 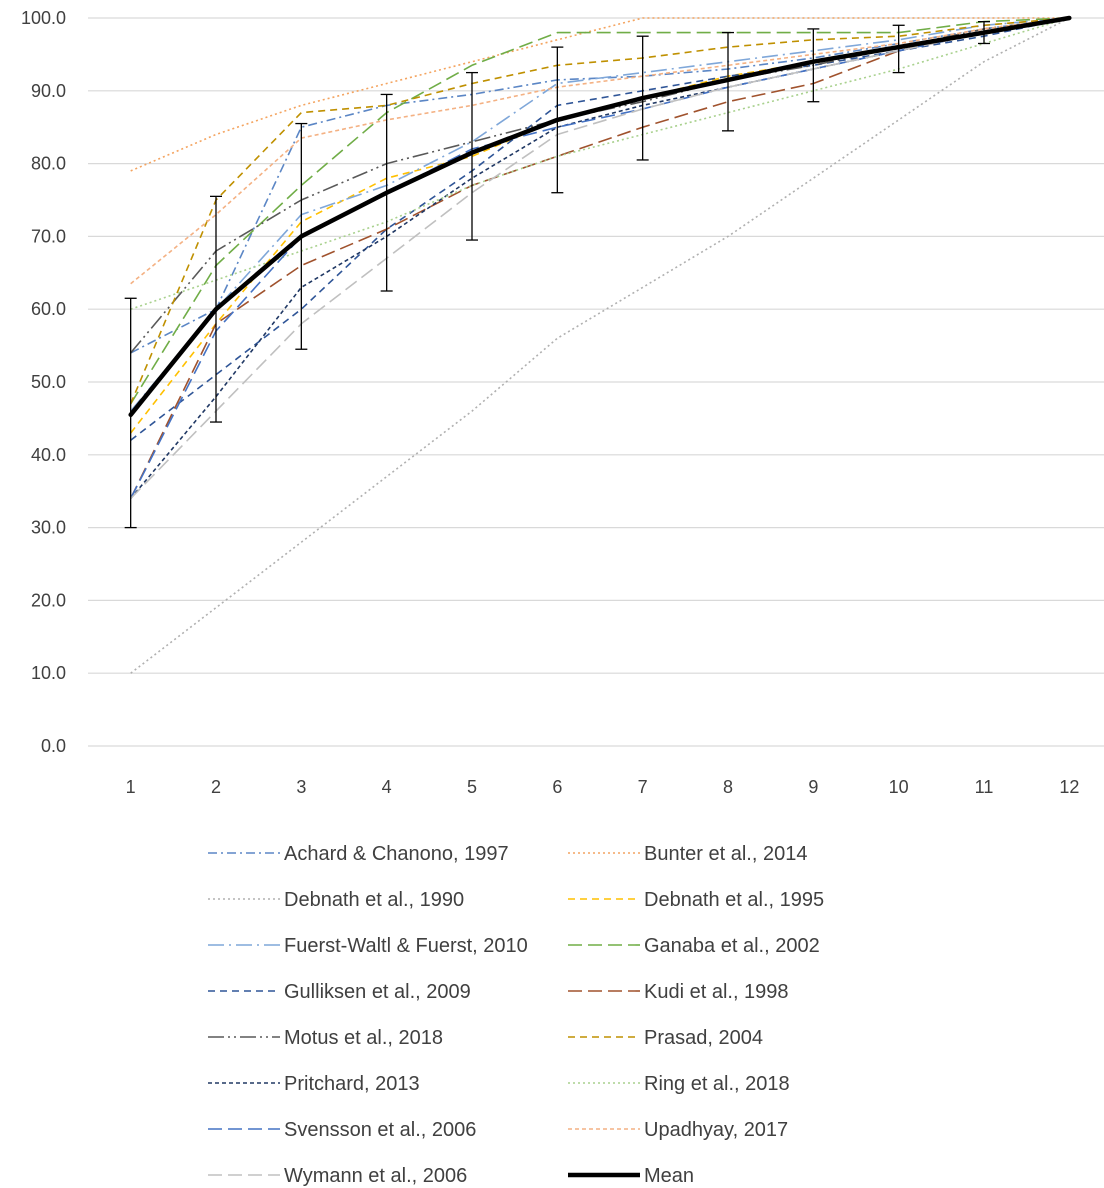 I want to click on y-tick-label: 20.0, so click(x=48, y=600).